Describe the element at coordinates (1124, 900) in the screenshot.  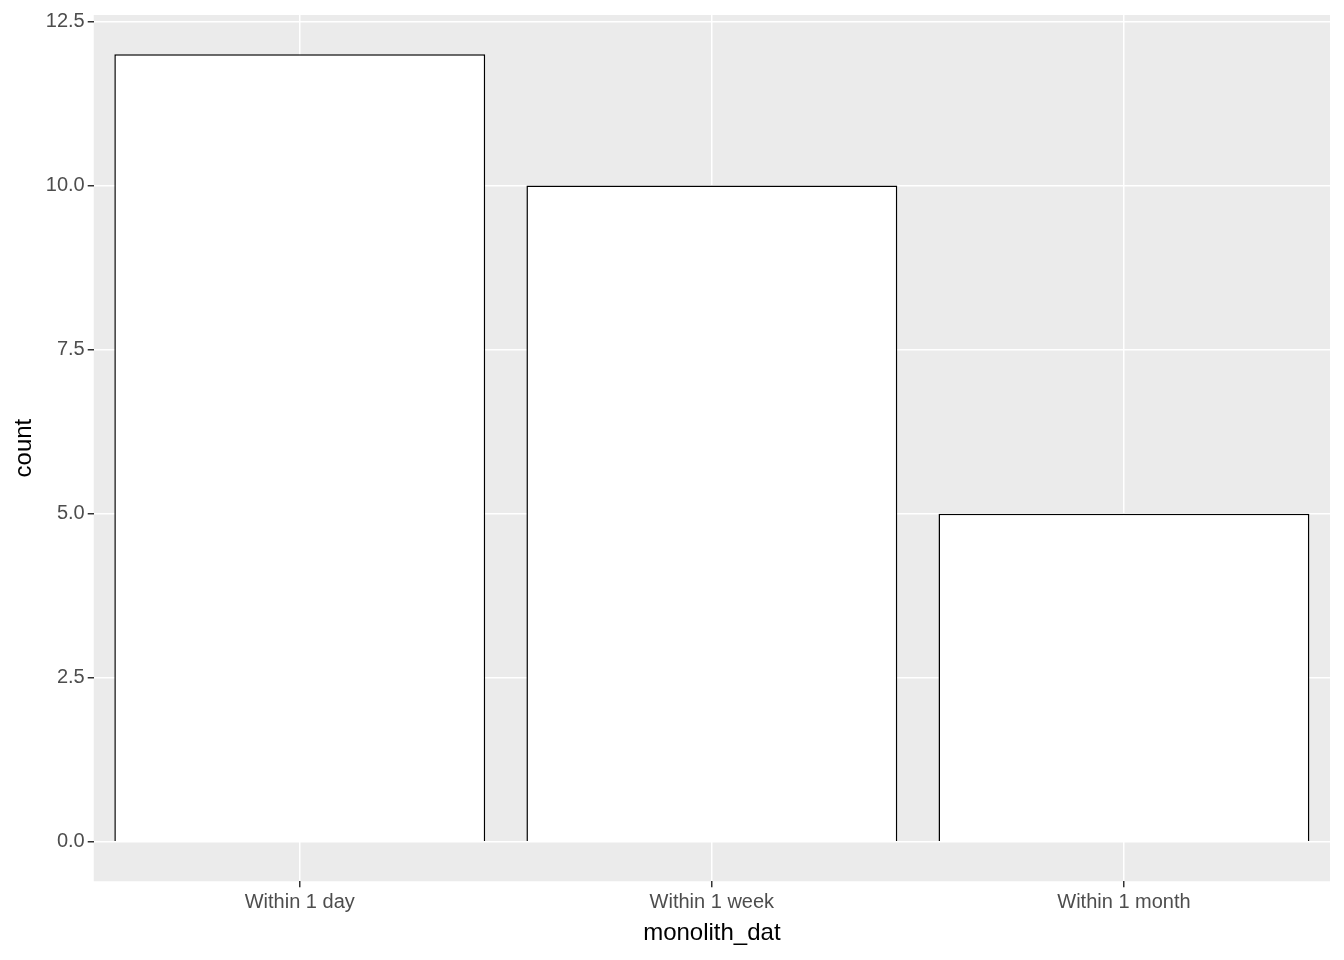
I see `x-tick-label: Within 1 month` at that location.